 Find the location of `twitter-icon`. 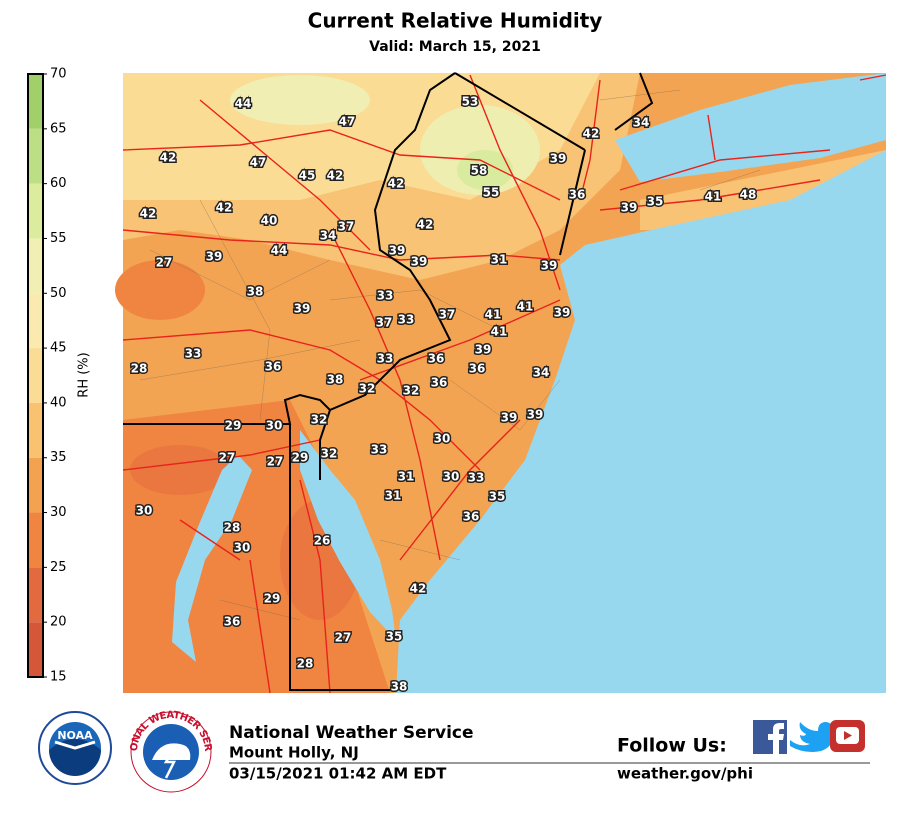

twitter-icon is located at coordinates (814, 737).